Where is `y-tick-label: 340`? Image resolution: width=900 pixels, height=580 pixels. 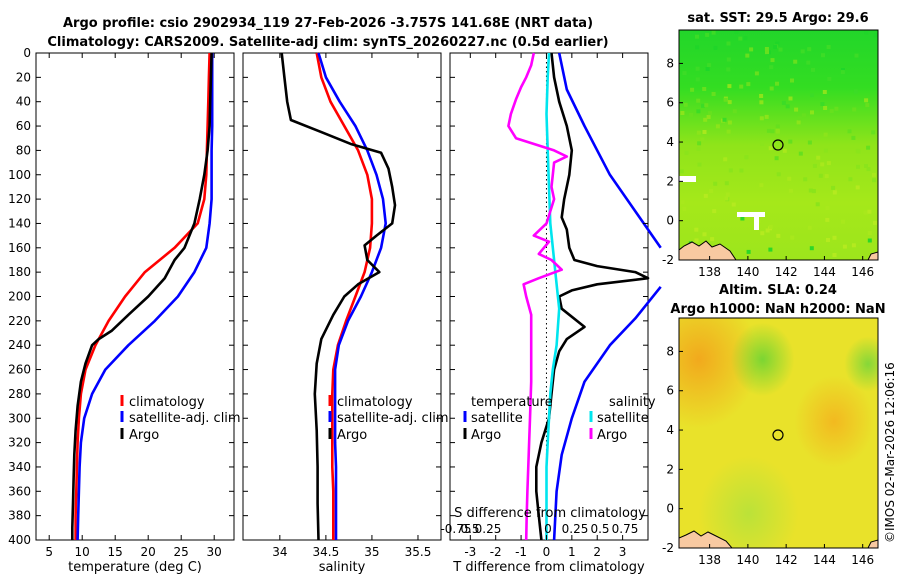 y-tick-label: 340 is located at coordinates (19, 467).